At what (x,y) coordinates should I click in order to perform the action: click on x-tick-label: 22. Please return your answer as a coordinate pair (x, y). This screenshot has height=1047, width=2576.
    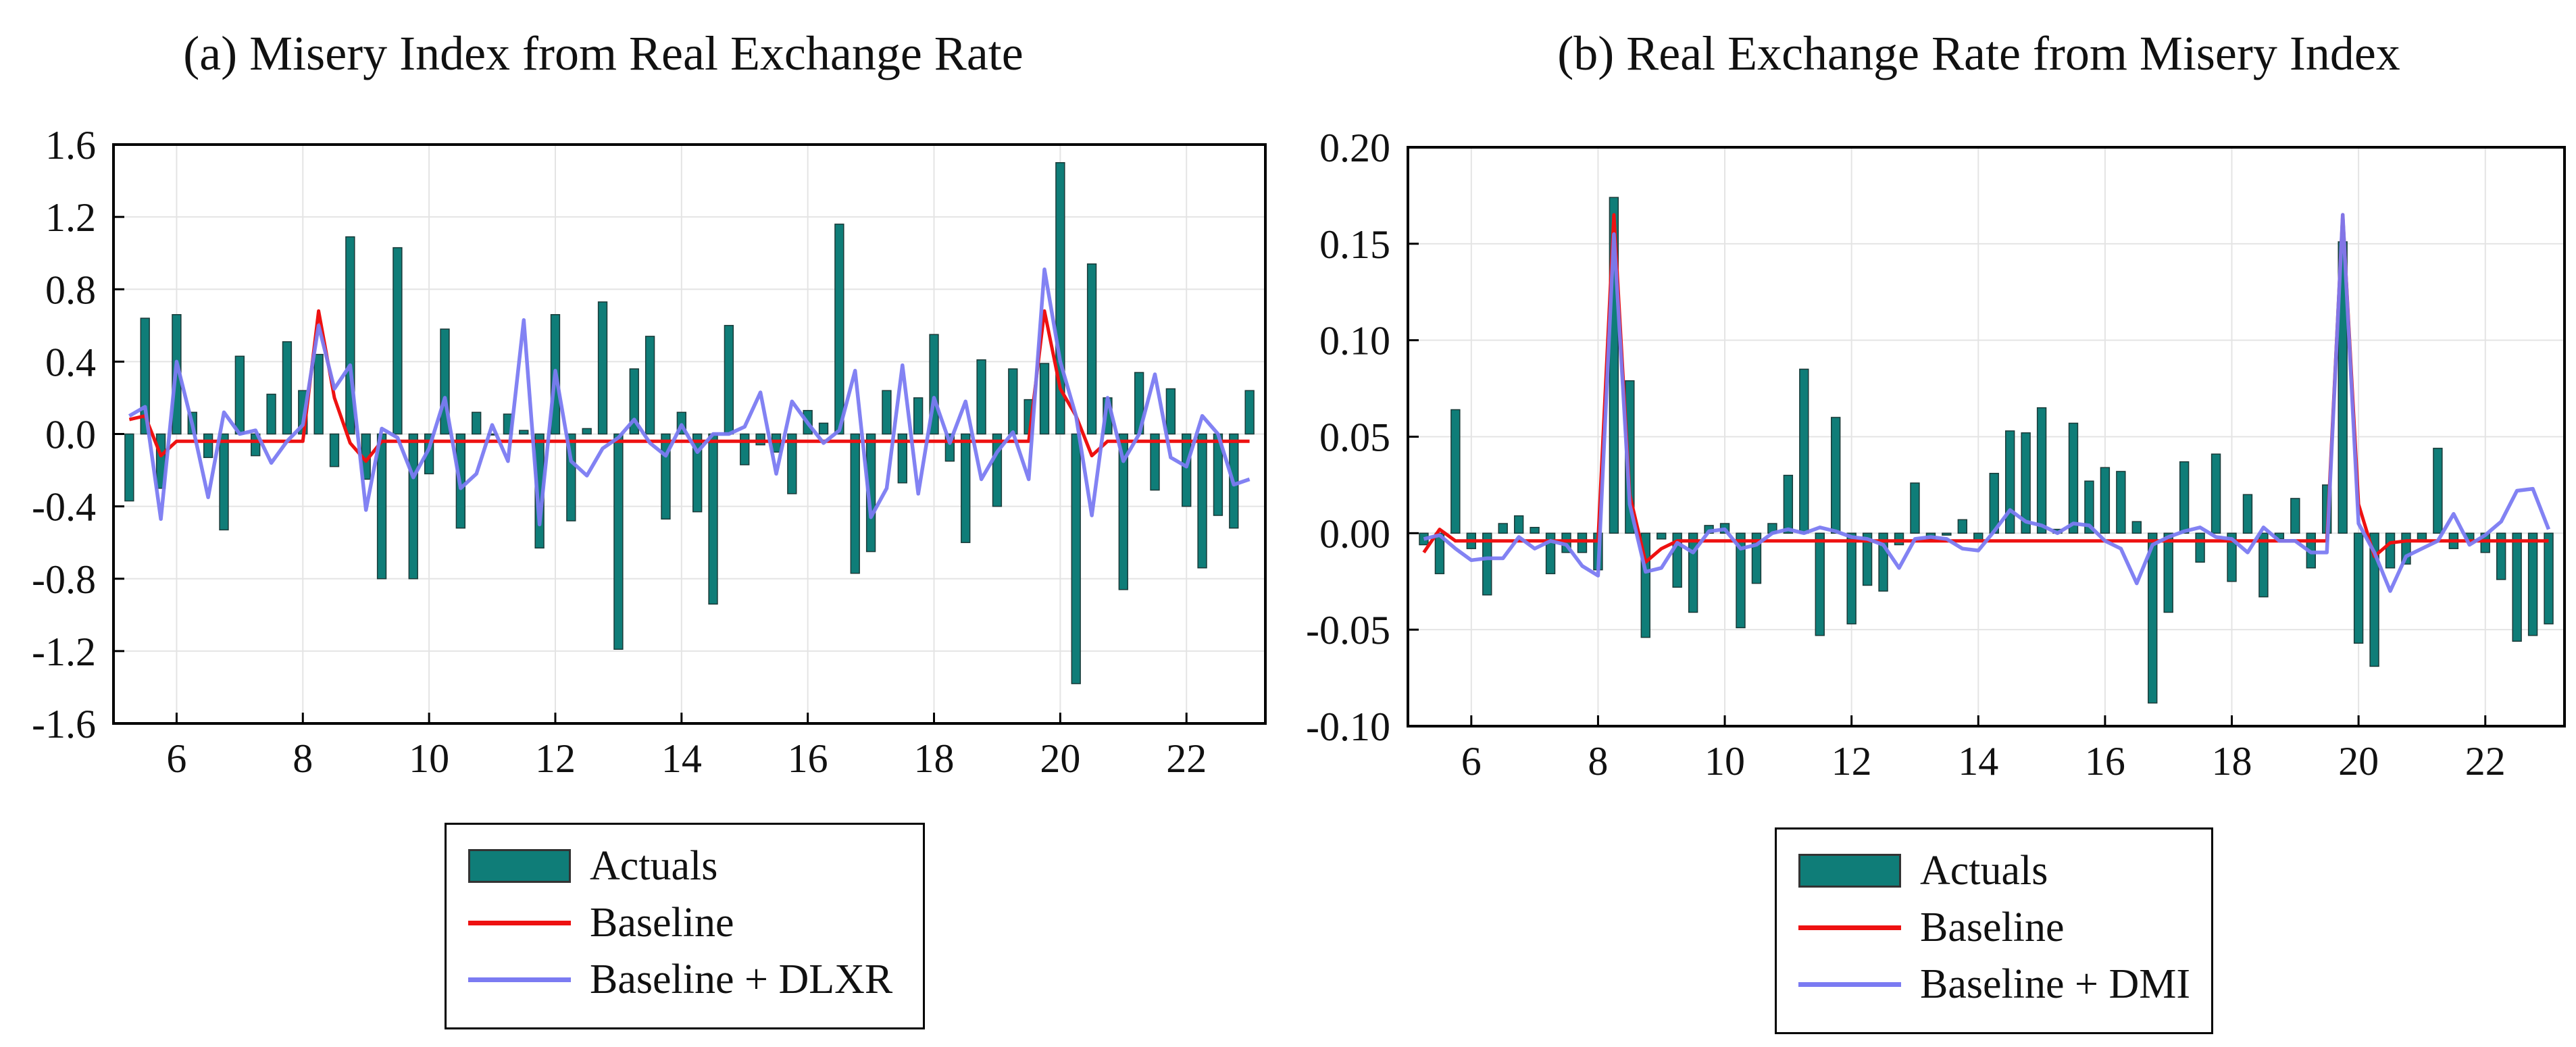
    Looking at the image, I should click on (2485, 761).